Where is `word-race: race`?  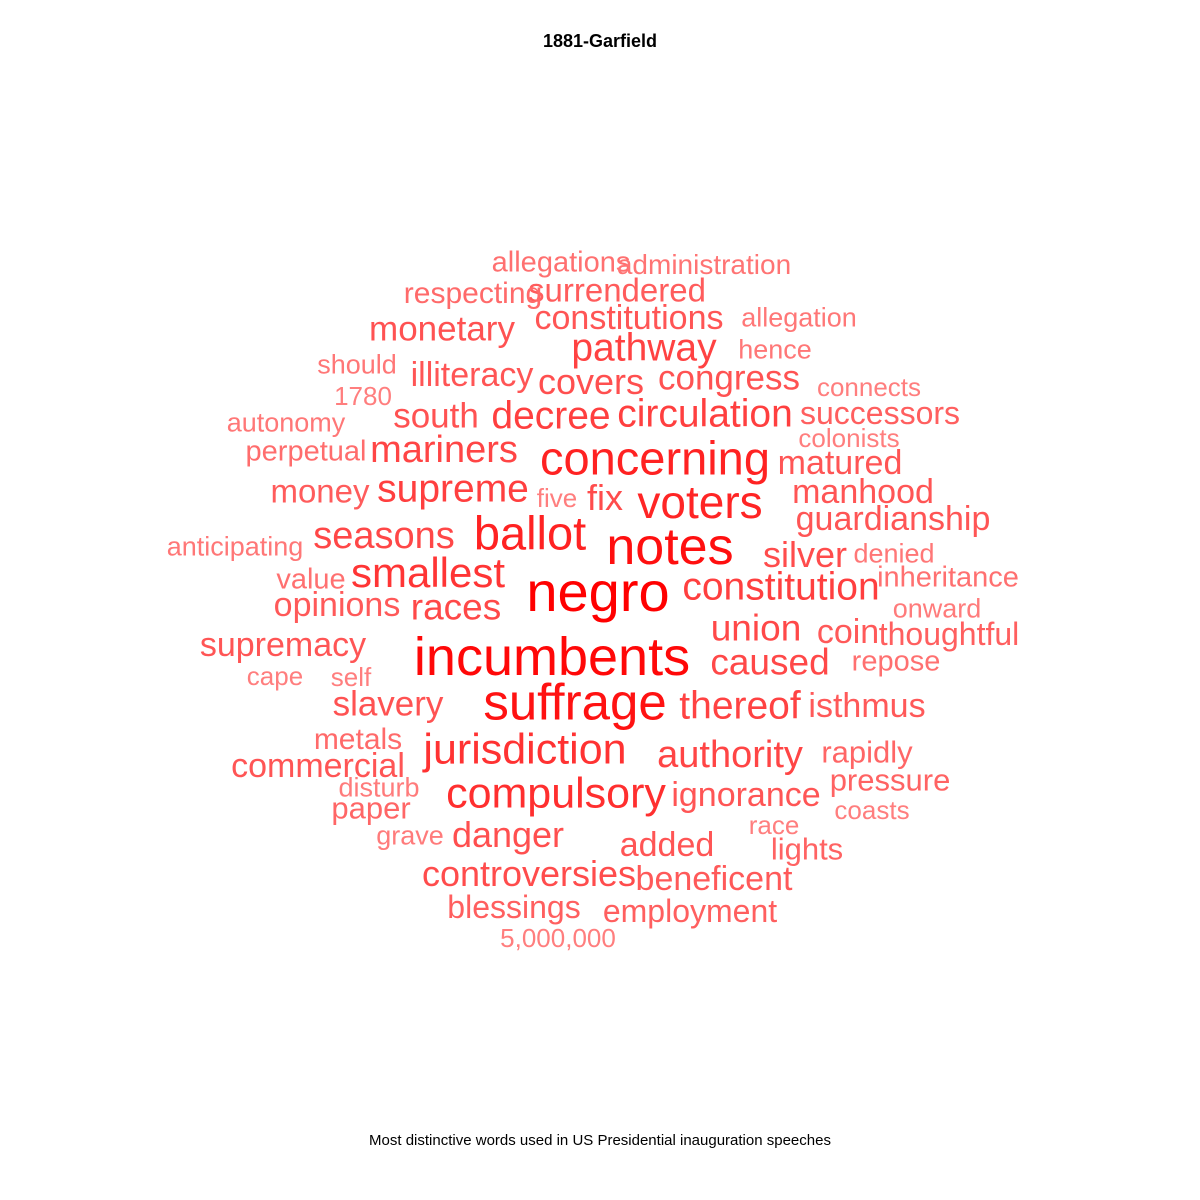
word-race: race is located at coordinates (774, 825).